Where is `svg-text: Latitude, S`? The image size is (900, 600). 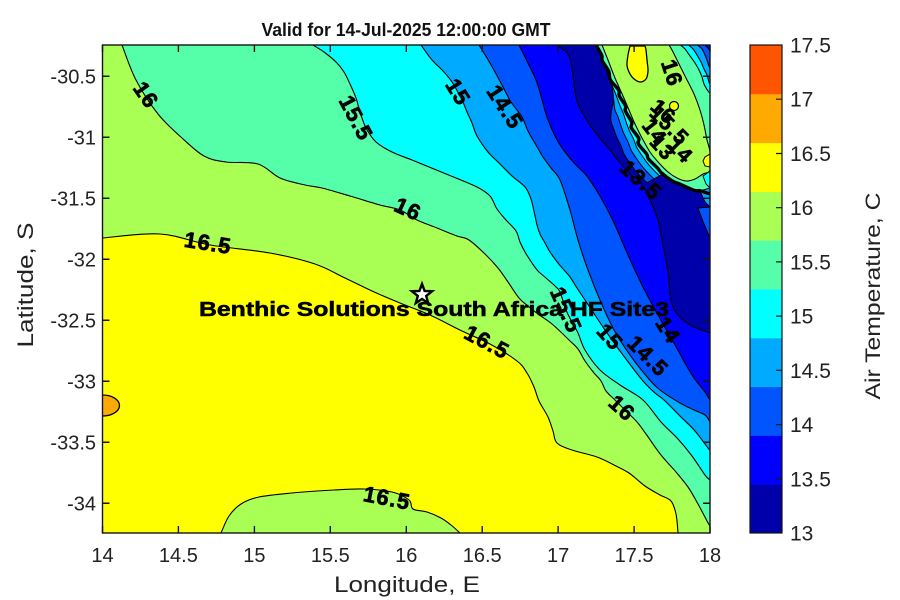
svg-text: Latitude, S is located at coordinates (25, 285).